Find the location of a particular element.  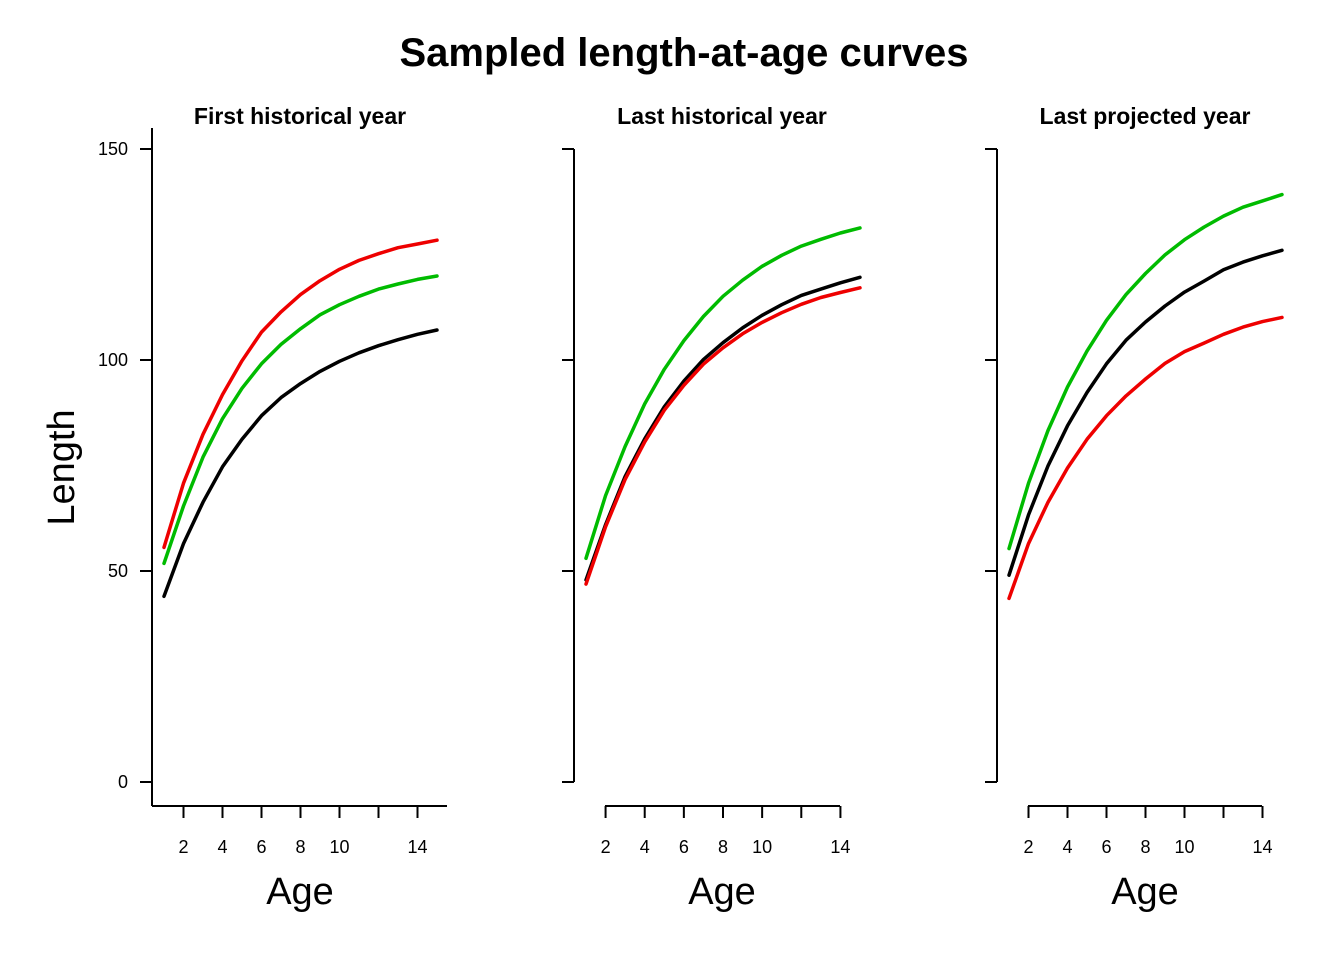

y-axis-label: Length is located at coordinates (62, 467).